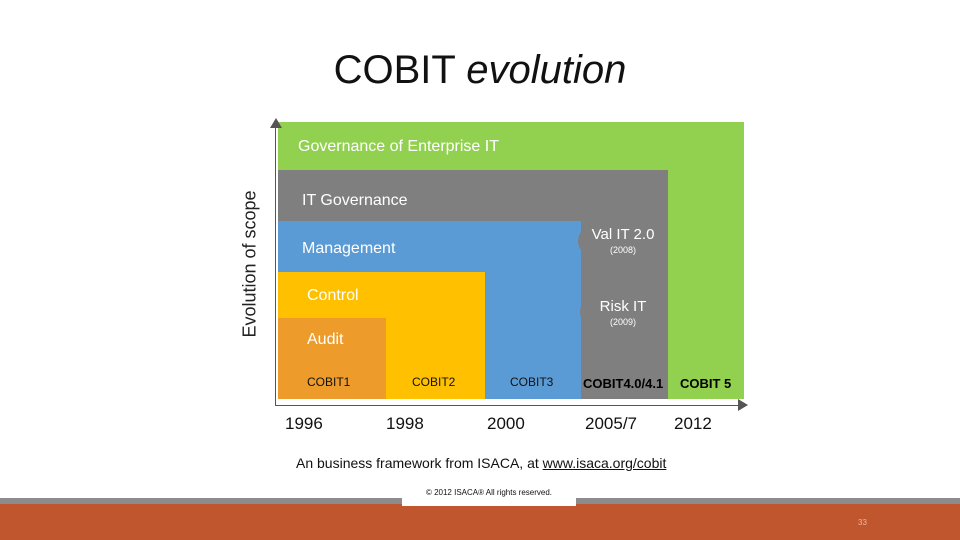 The image size is (960, 540). Describe the element at coordinates (419, 463) in the screenshot. I see `caption-text: An business framework from ISACA, at` at that location.